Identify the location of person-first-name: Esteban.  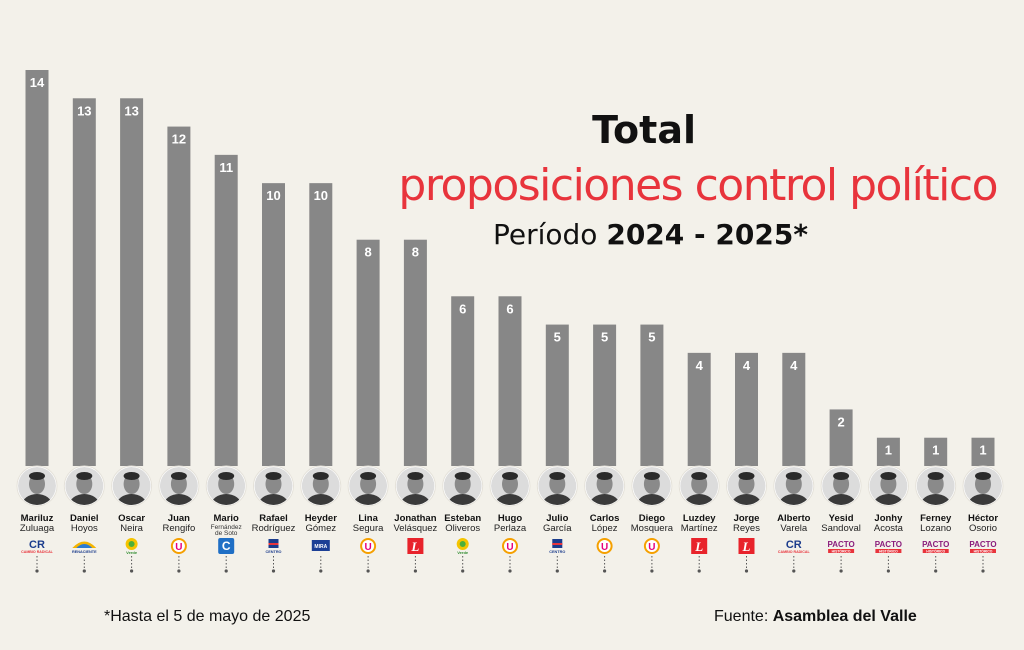
(462, 518).